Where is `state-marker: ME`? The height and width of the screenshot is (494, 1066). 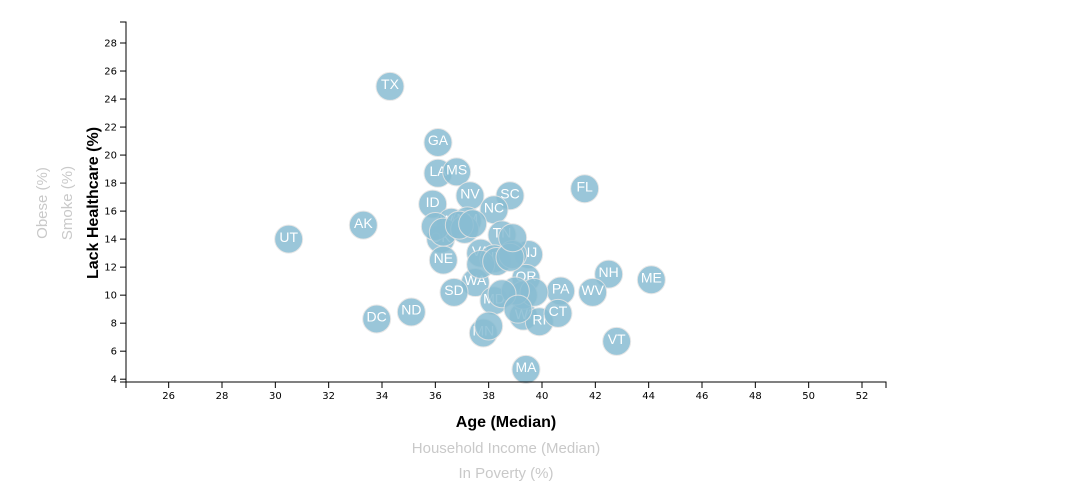 state-marker: ME is located at coordinates (651, 280).